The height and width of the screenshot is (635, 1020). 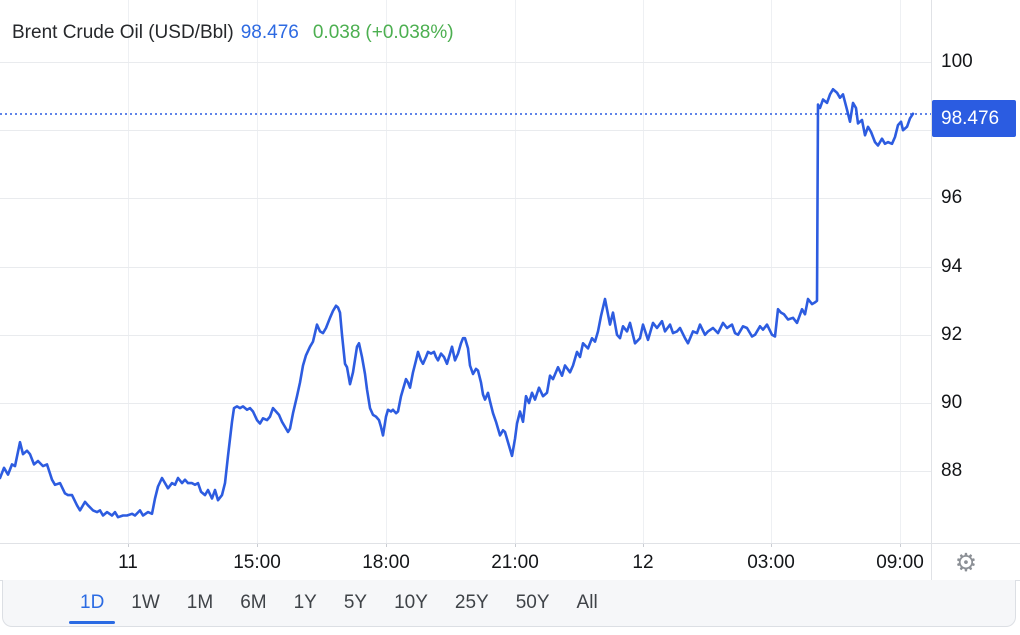 I want to click on tab-25y: 25Y, so click(x=471, y=602).